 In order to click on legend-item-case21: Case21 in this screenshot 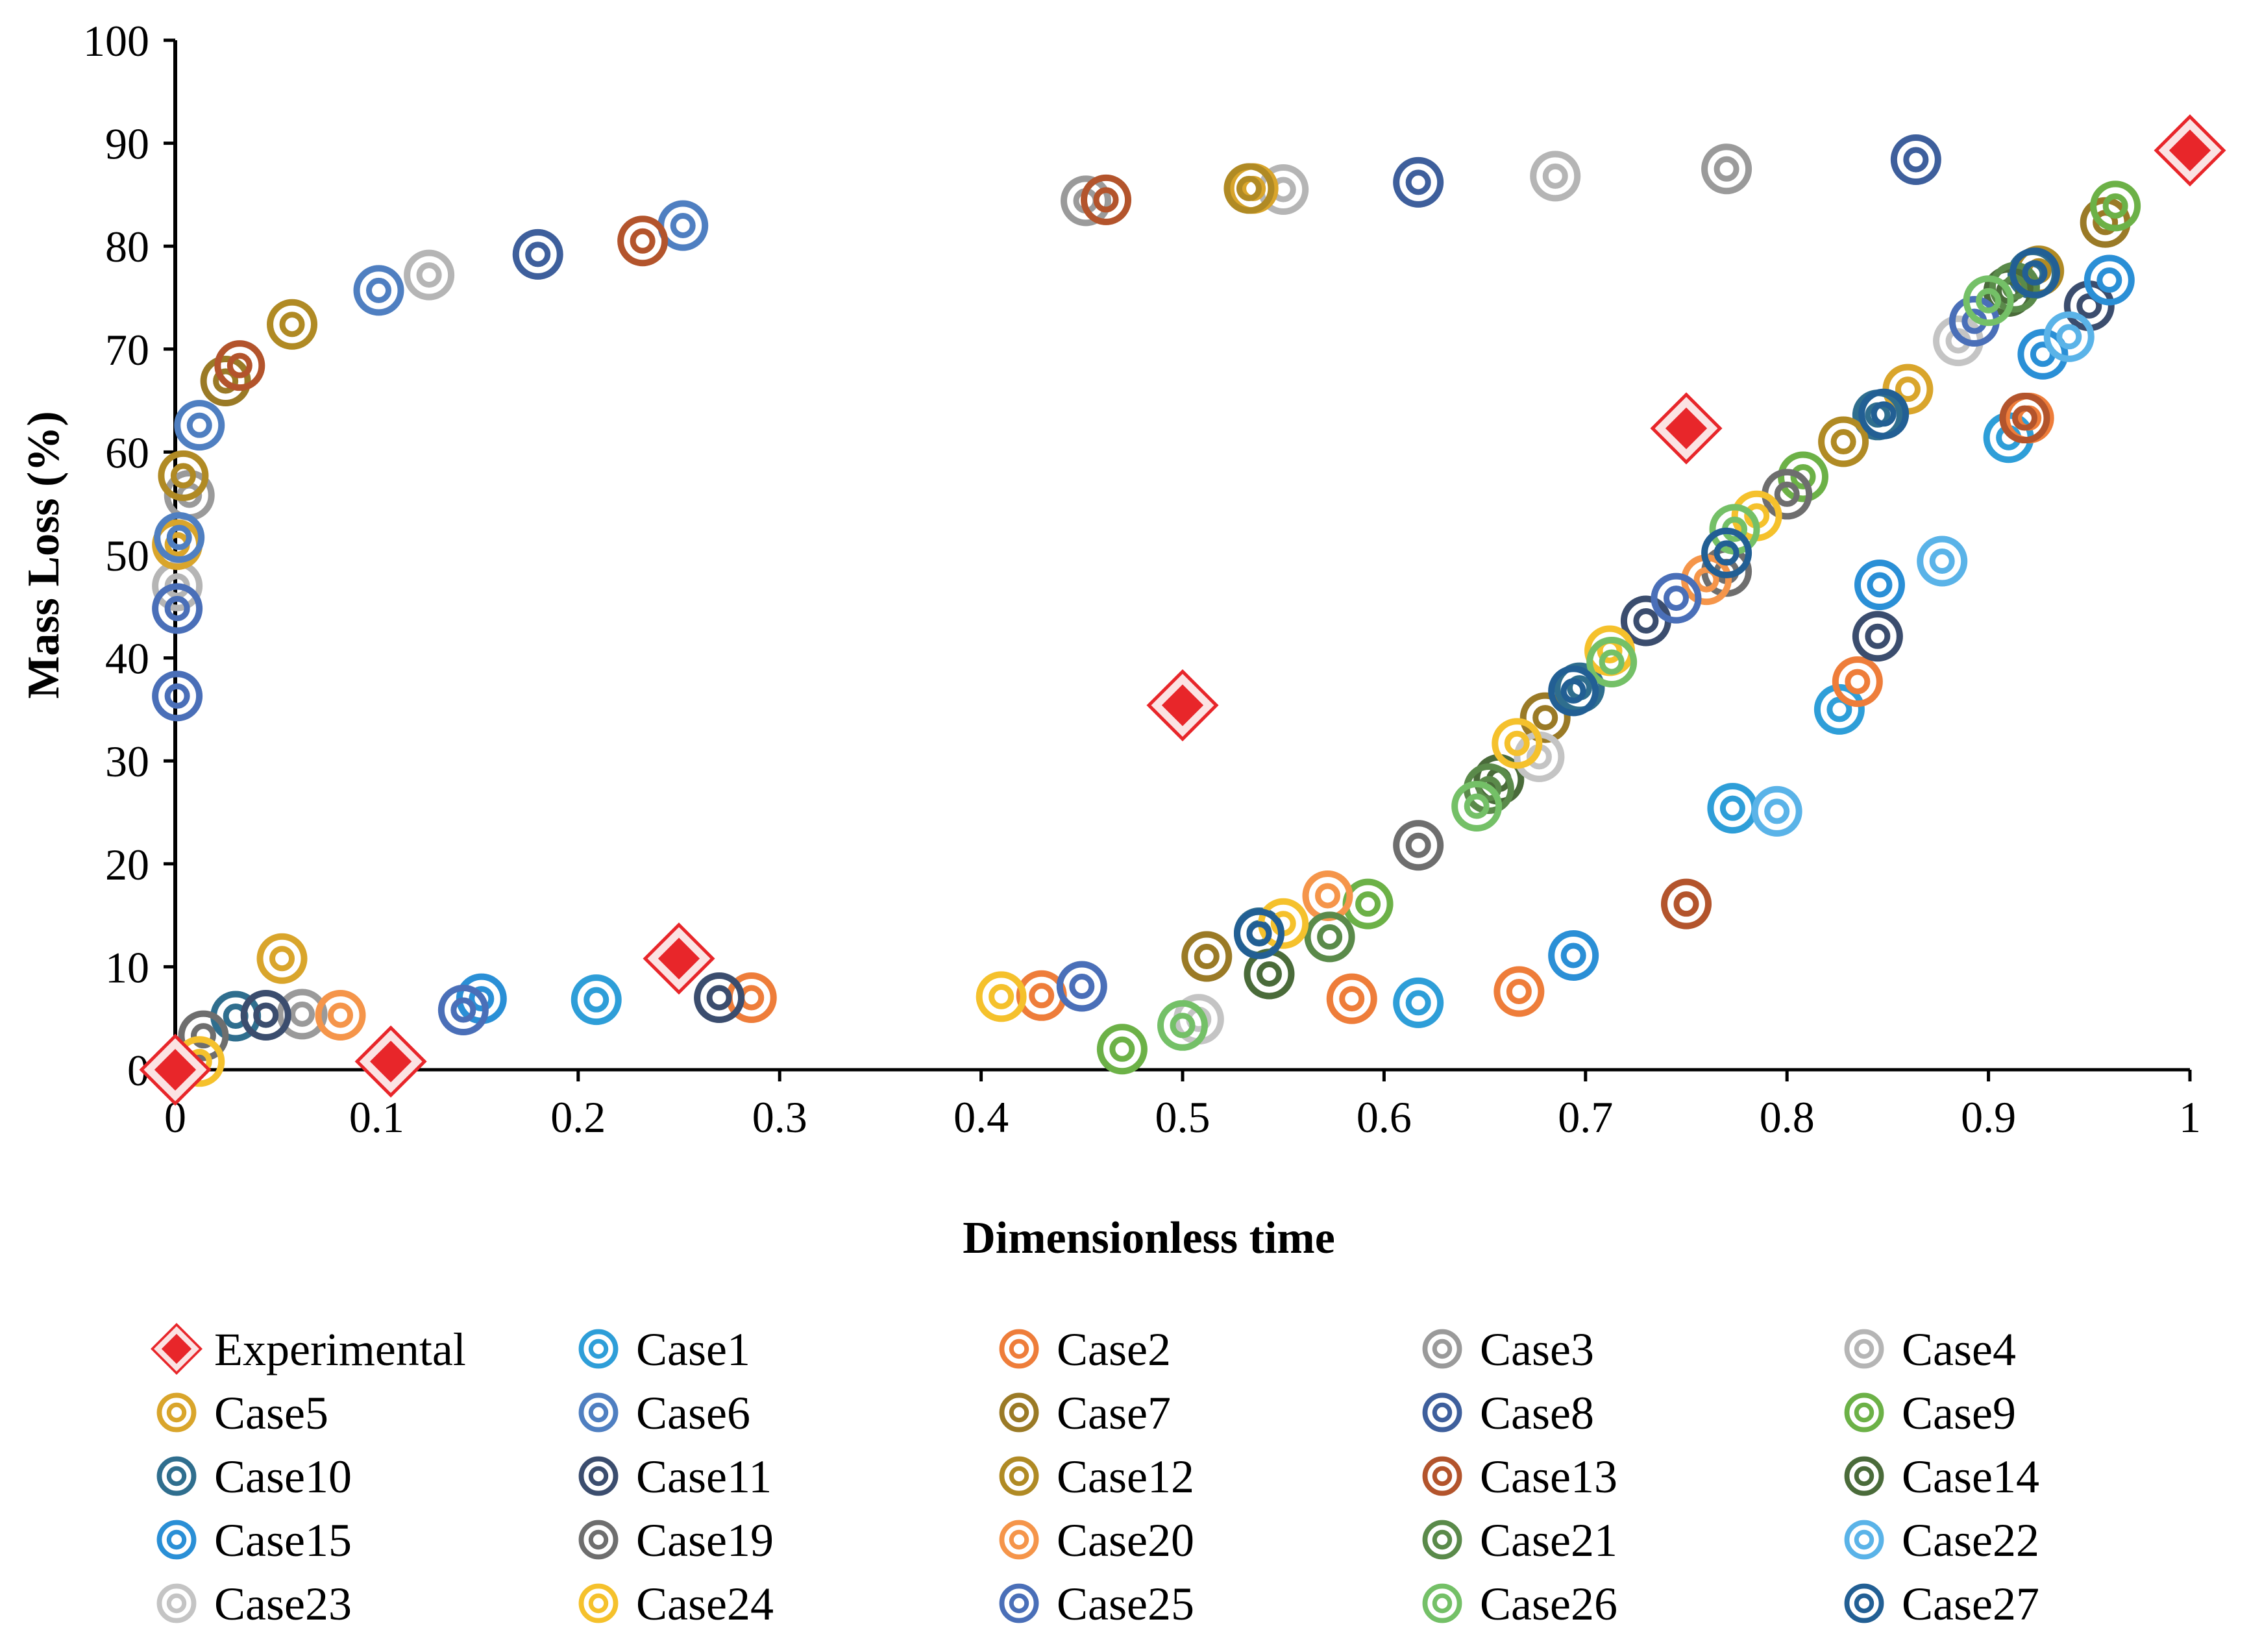, I will do `click(1519, 1540)`.